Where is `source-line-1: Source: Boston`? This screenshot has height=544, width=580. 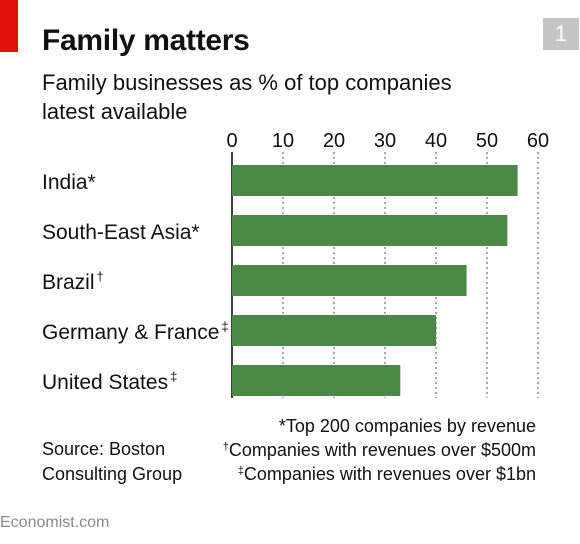
source-line-1: Source: Boston is located at coordinates (104, 449).